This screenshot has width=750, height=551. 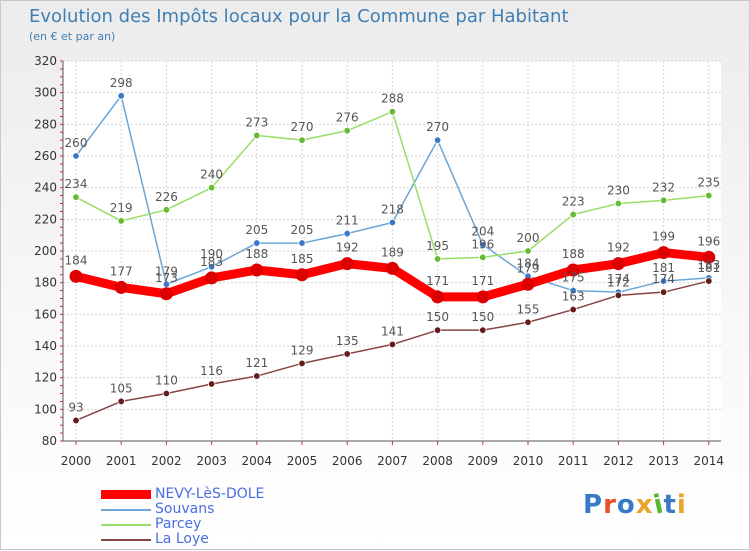 I want to click on data-label-souvans: 184, so click(x=528, y=263).